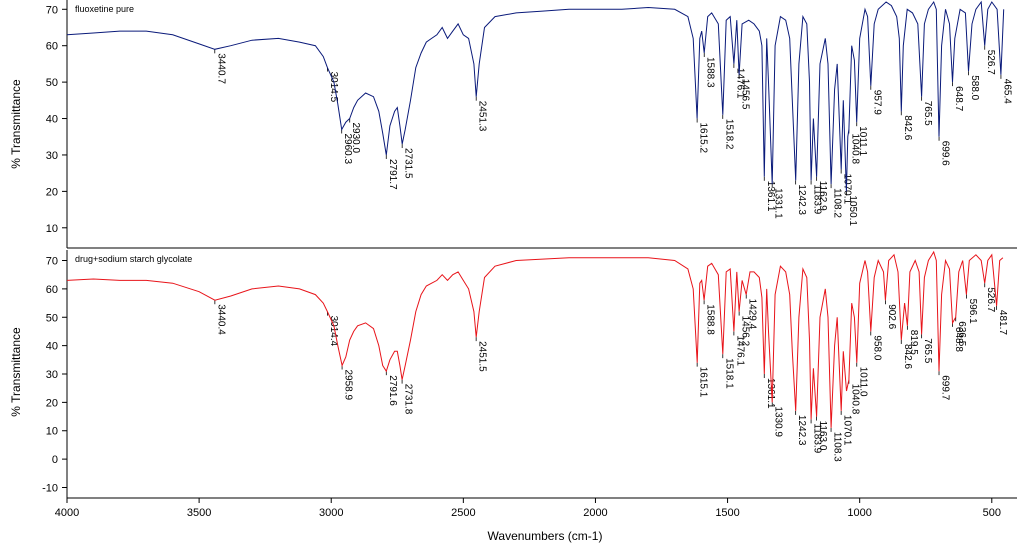 The height and width of the screenshot is (554, 1017). Describe the element at coordinates (463, 513) in the screenshot. I see `x-tick-label: 2500` at that location.